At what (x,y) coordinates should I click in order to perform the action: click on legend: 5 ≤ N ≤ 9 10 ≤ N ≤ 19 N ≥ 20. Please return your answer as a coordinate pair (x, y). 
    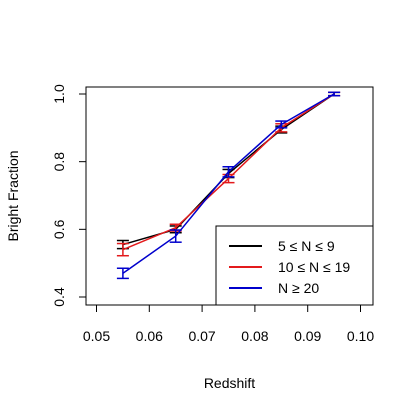
    Looking at the image, I should click on (294, 265).